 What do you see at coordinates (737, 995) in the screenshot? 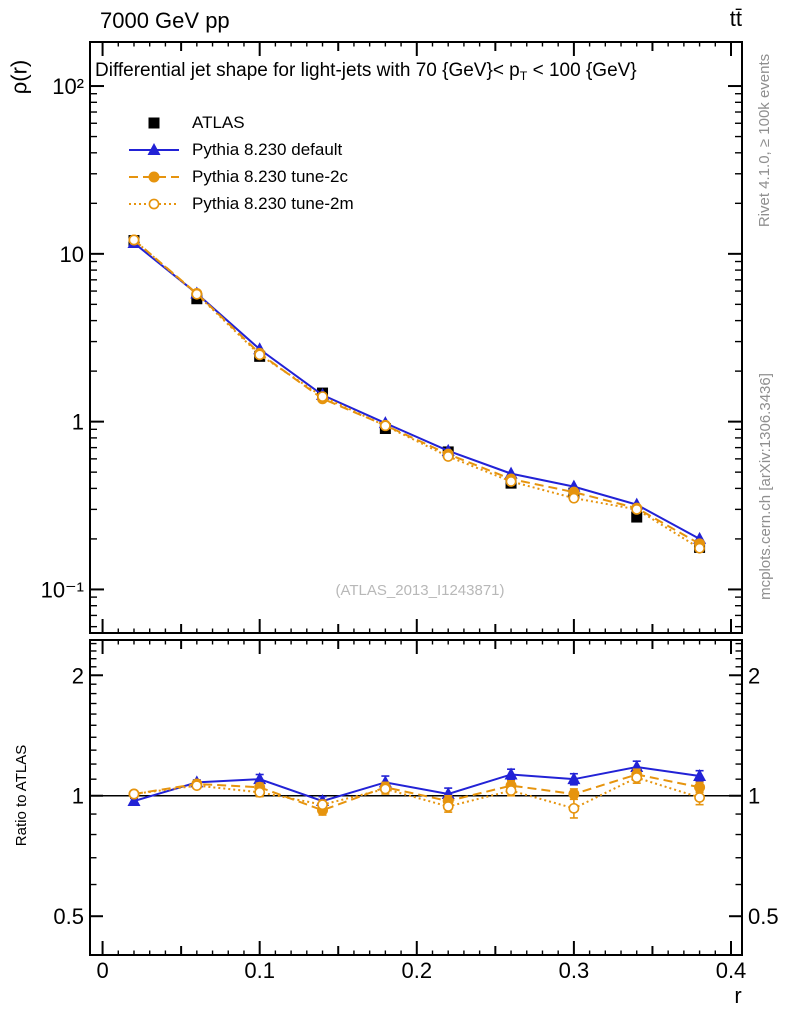
I see `x-axis-title: r` at bounding box center [737, 995].